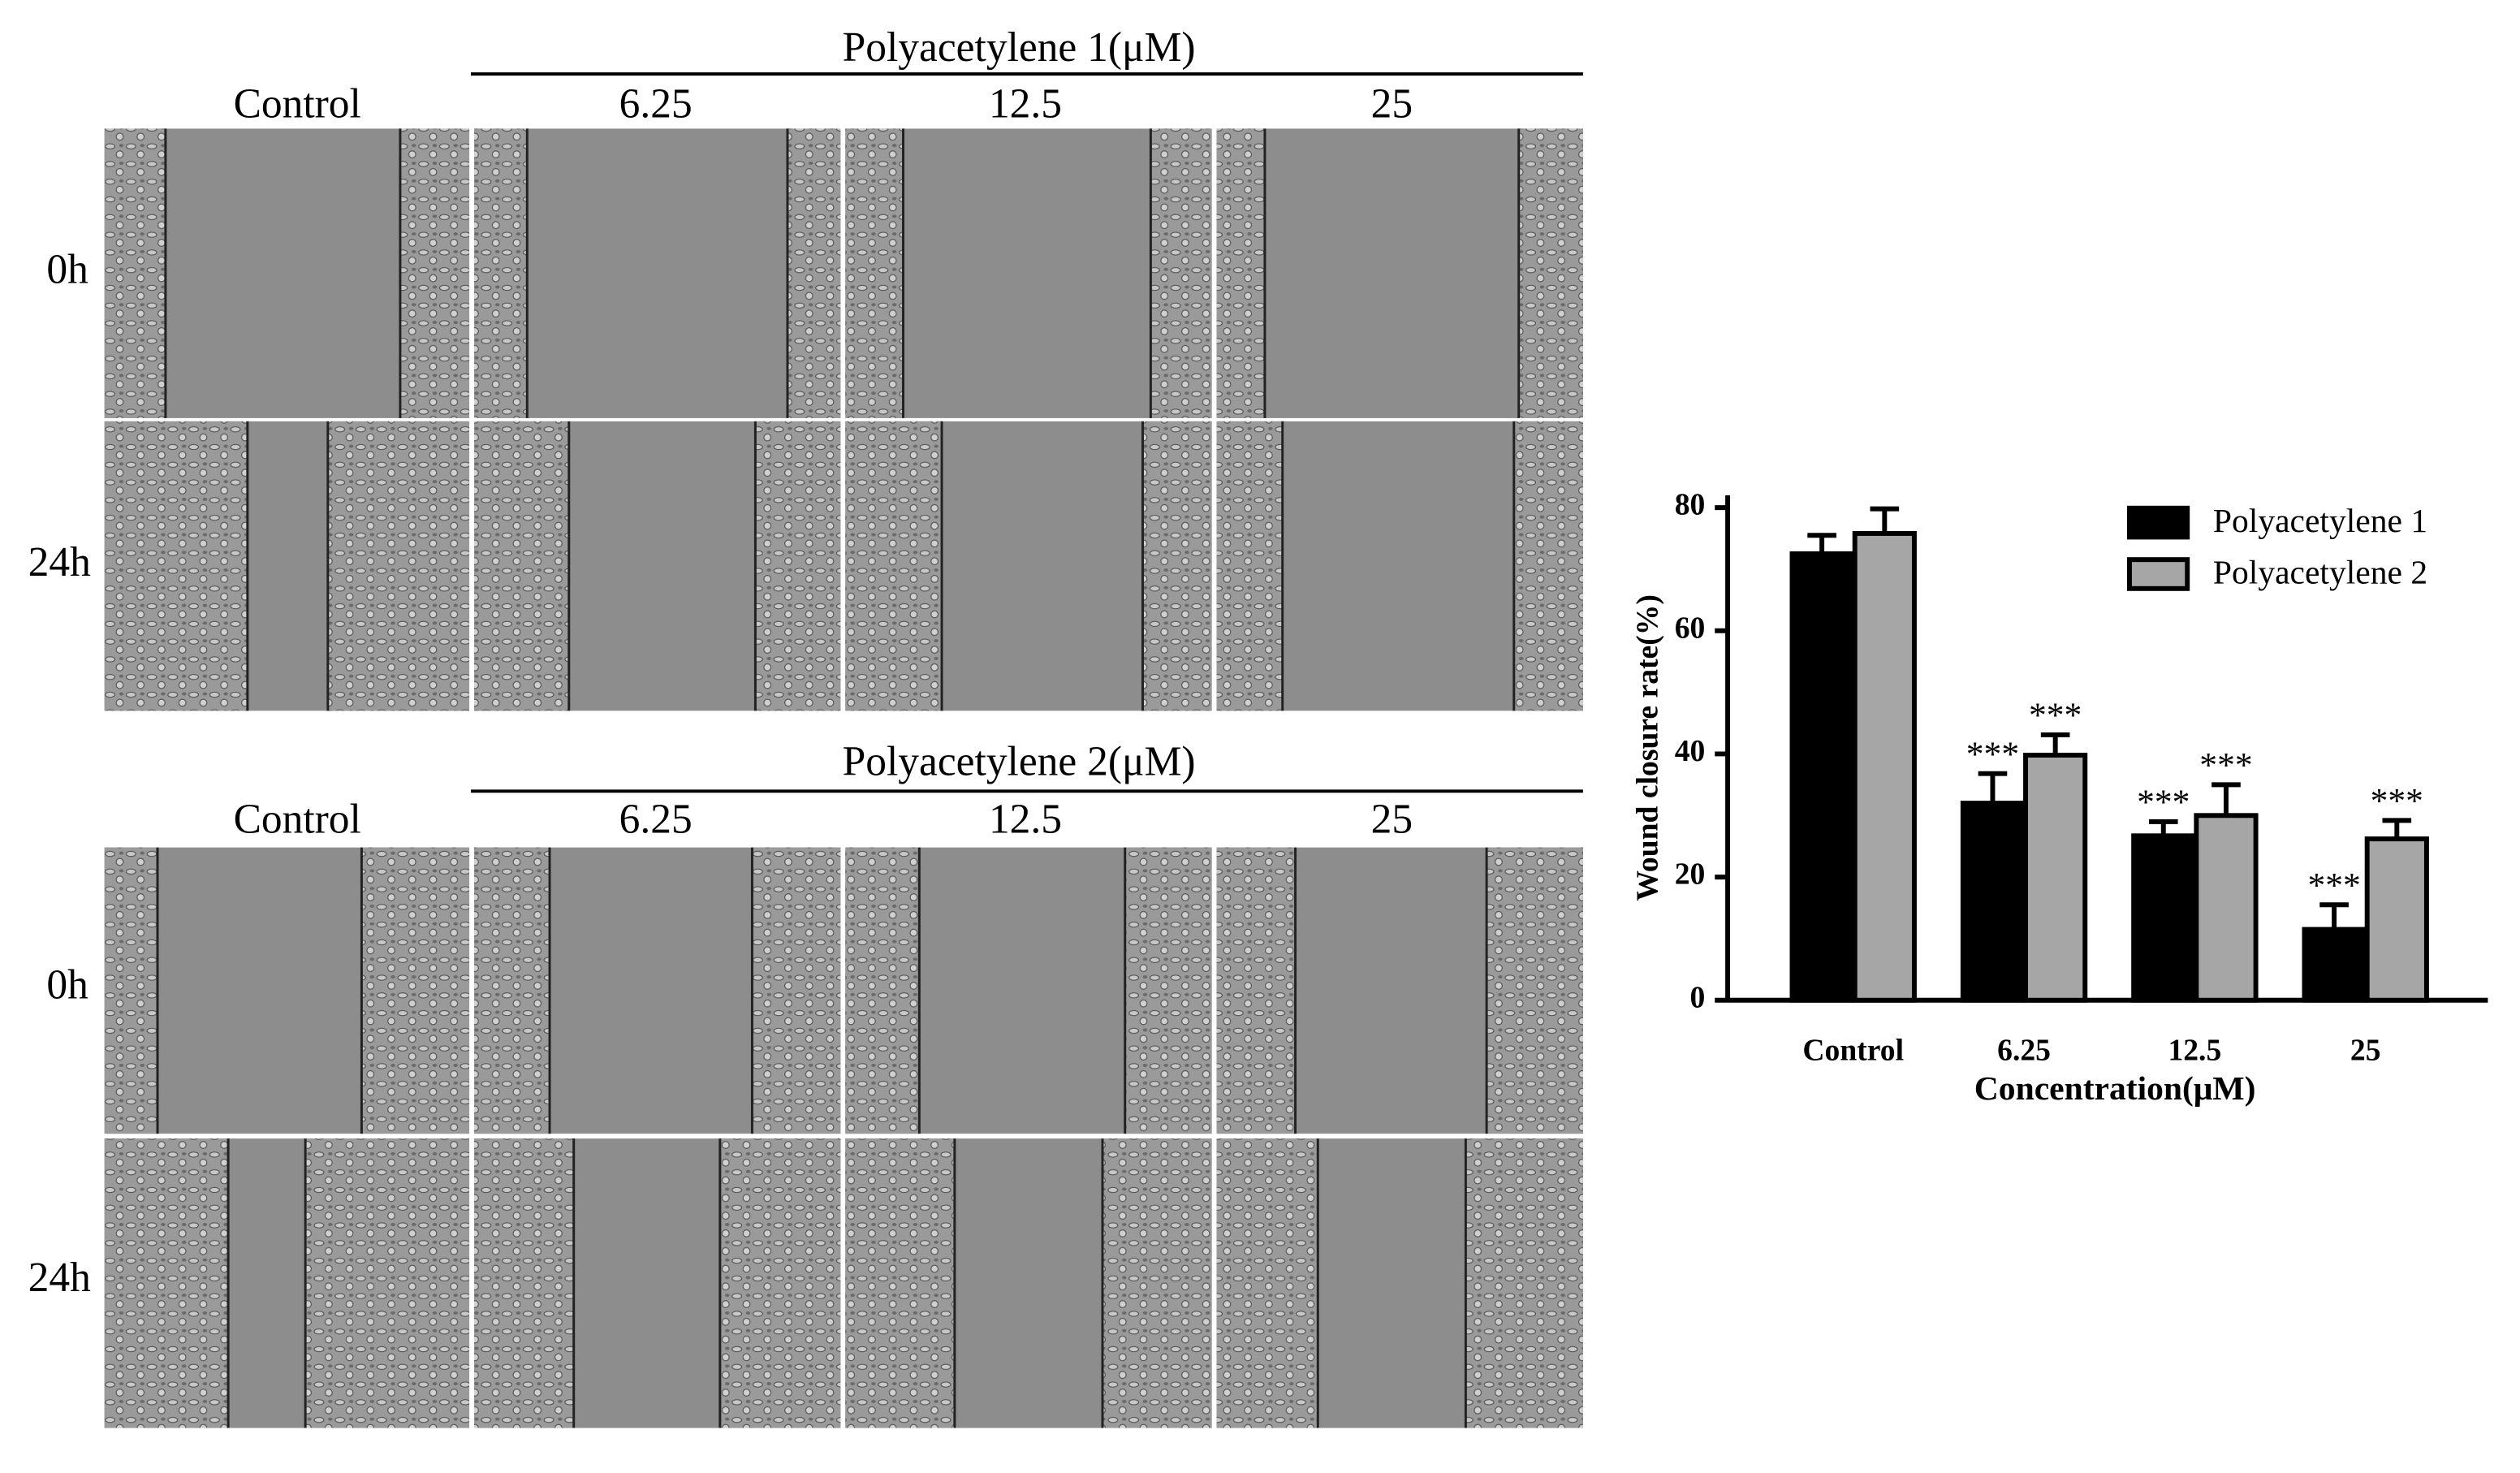 This screenshot has width=2520, height=1473. Describe the element at coordinates (1853, 1051) in the screenshot. I see `x-tick-label: Control` at that location.